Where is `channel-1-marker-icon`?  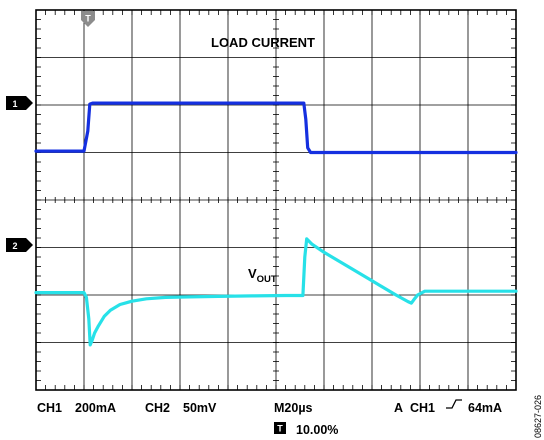 channel-1-marker-icon is located at coordinates (19, 103).